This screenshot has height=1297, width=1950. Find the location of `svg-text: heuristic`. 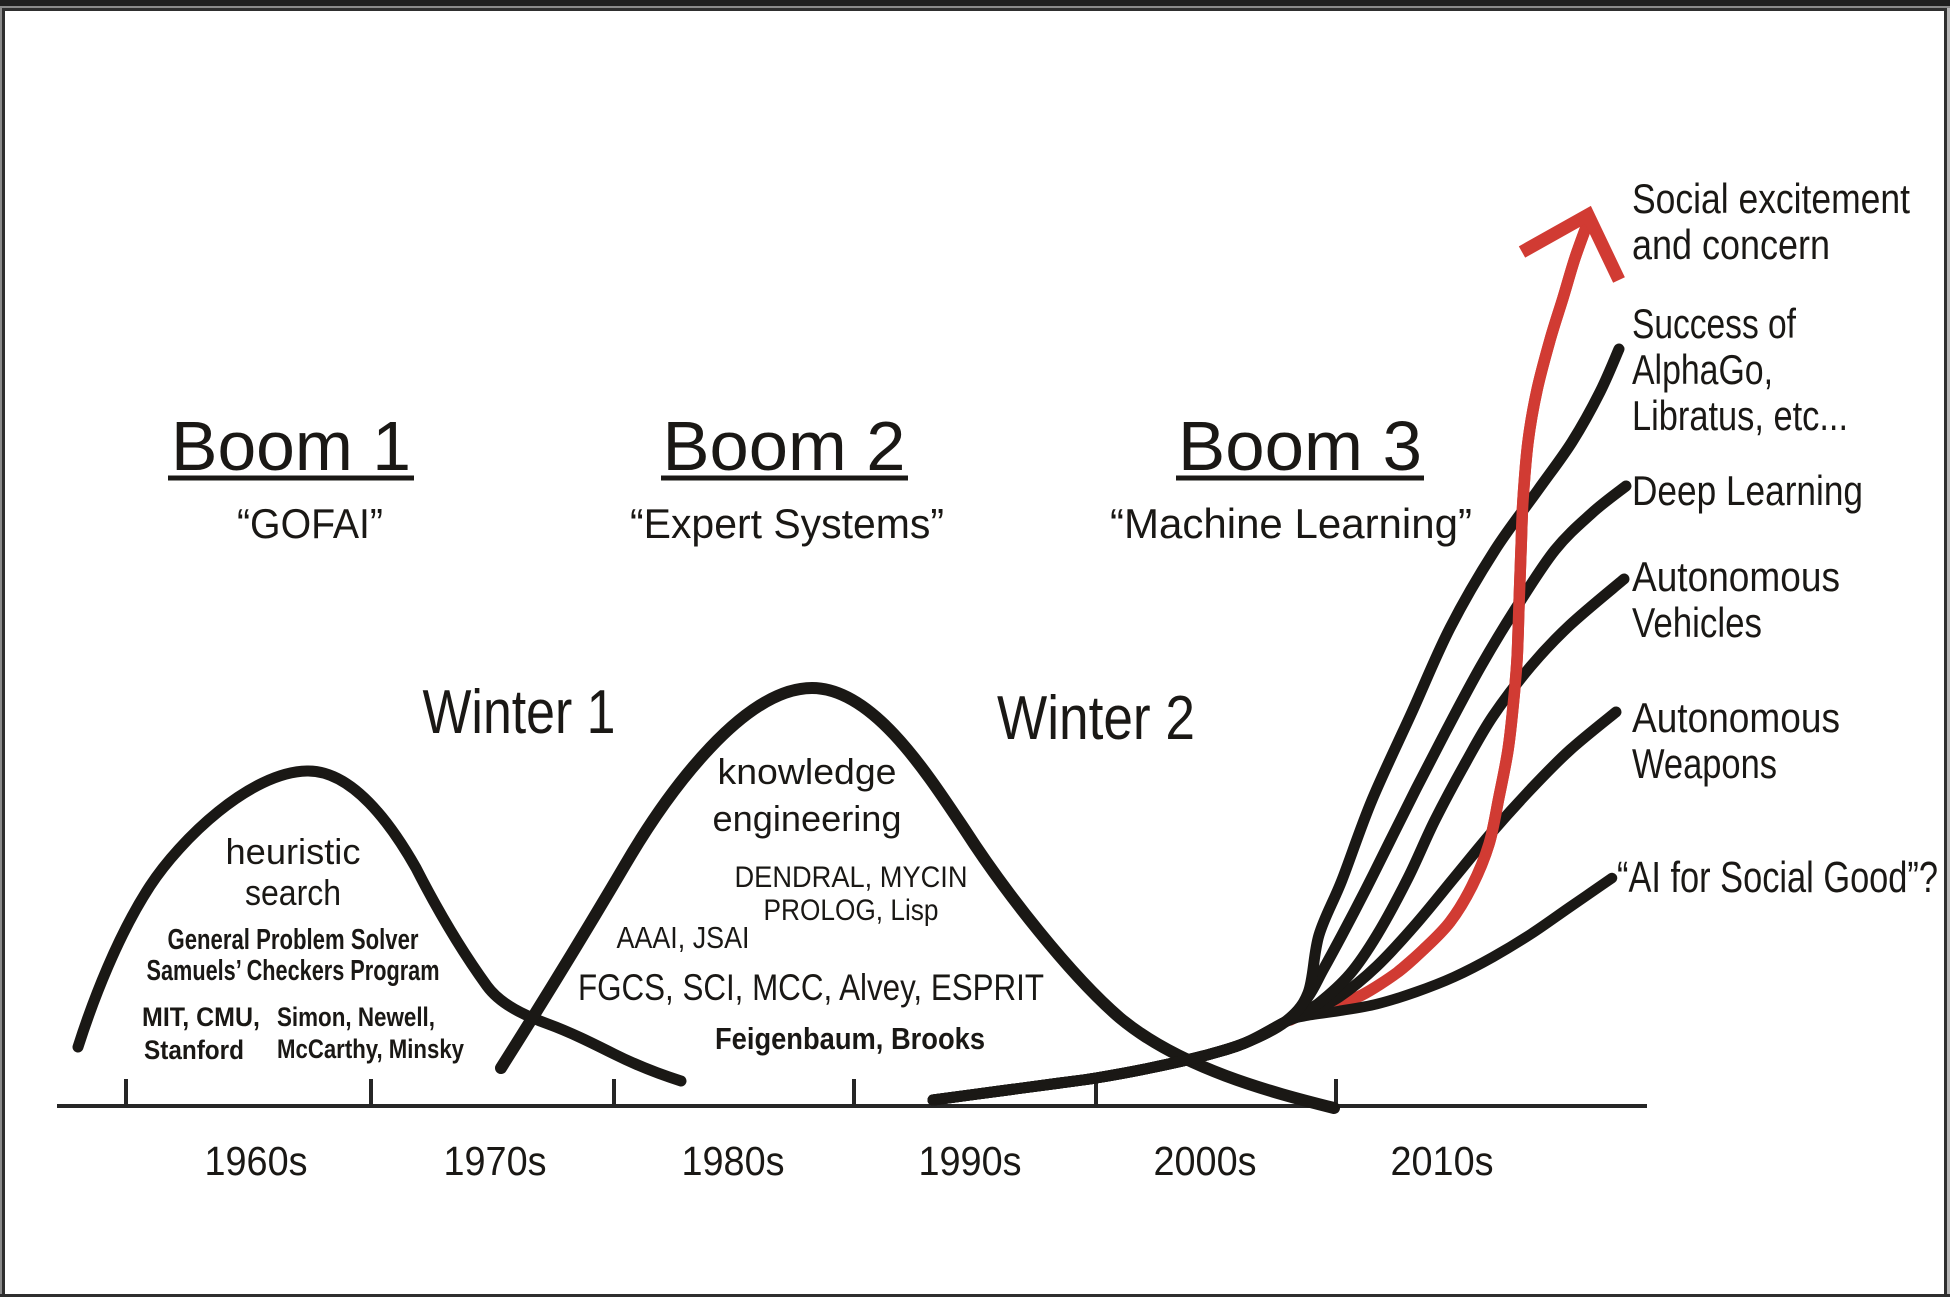

svg-text: heuristic is located at coordinates (293, 851).